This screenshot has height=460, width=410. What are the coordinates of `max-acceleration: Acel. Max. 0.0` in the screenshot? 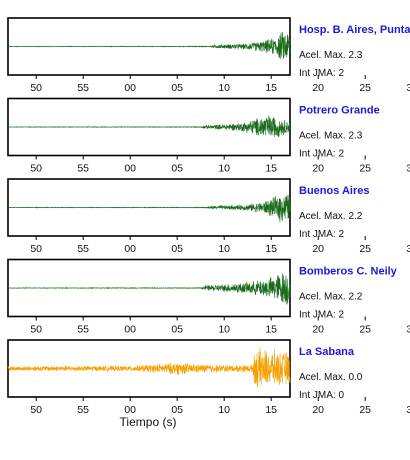 It's located at (331, 377).